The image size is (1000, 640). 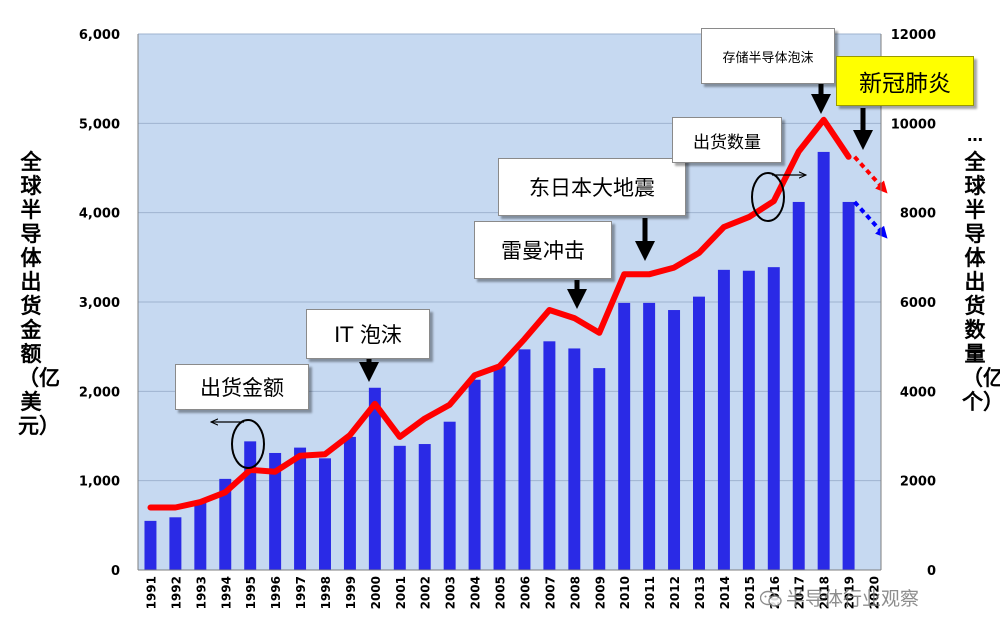 What do you see at coordinates (524, 459) in the screenshot?
I see `bar-2006` at bounding box center [524, 459].